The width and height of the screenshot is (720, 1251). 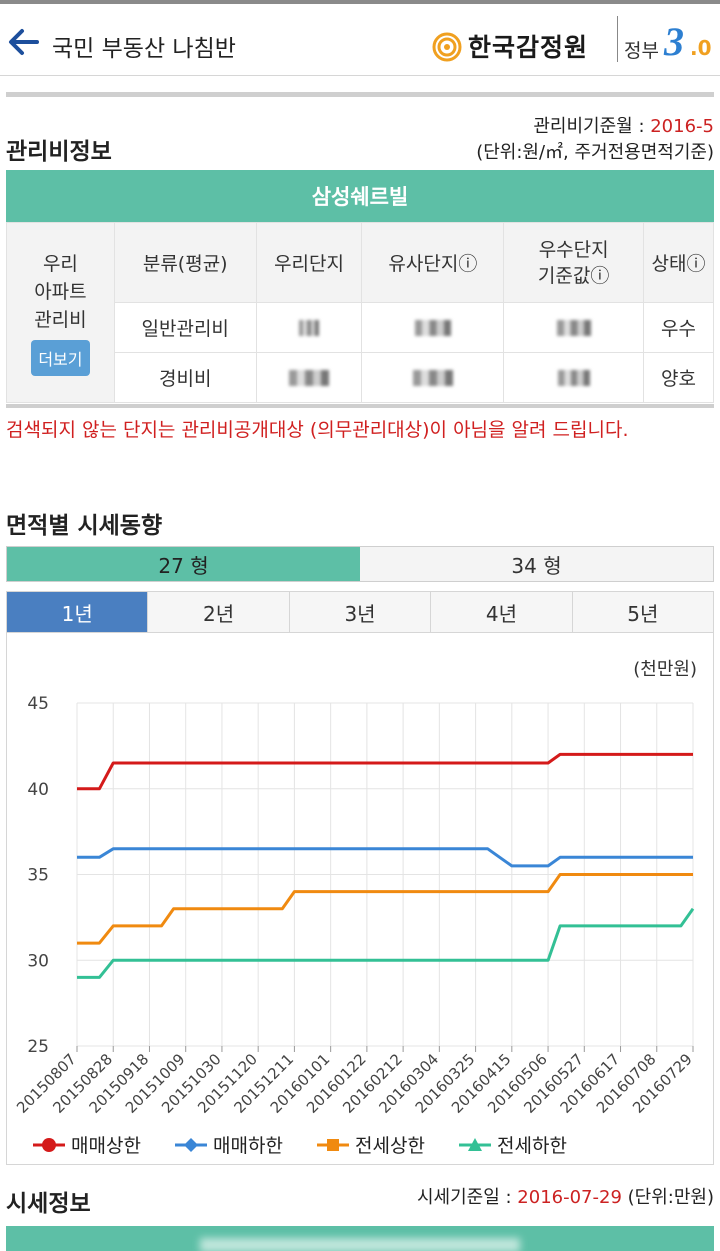 I want to click on gov-label: 정부, so click(x=641, y=51).